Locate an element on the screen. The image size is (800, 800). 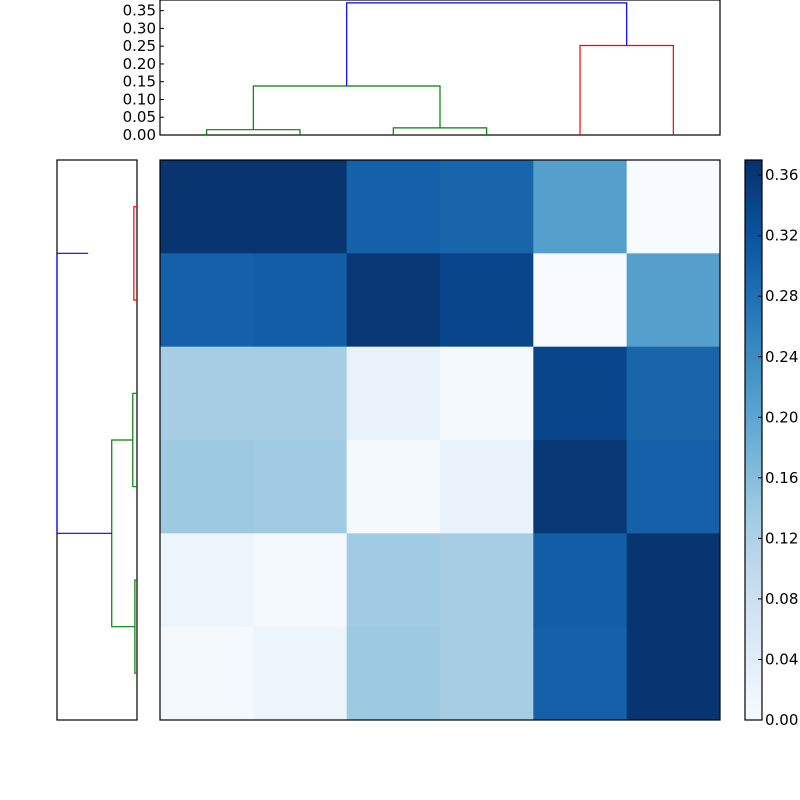
colorbar-tick-label: 0.28 is located at coordinates (781, 296).